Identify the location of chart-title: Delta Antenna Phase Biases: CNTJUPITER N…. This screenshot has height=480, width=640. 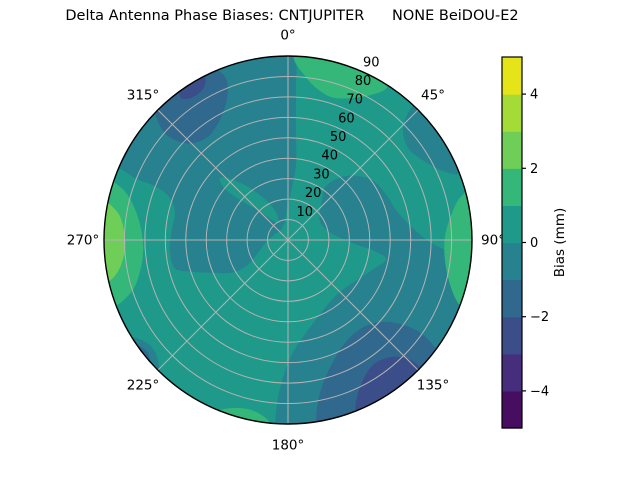
(292, 16).